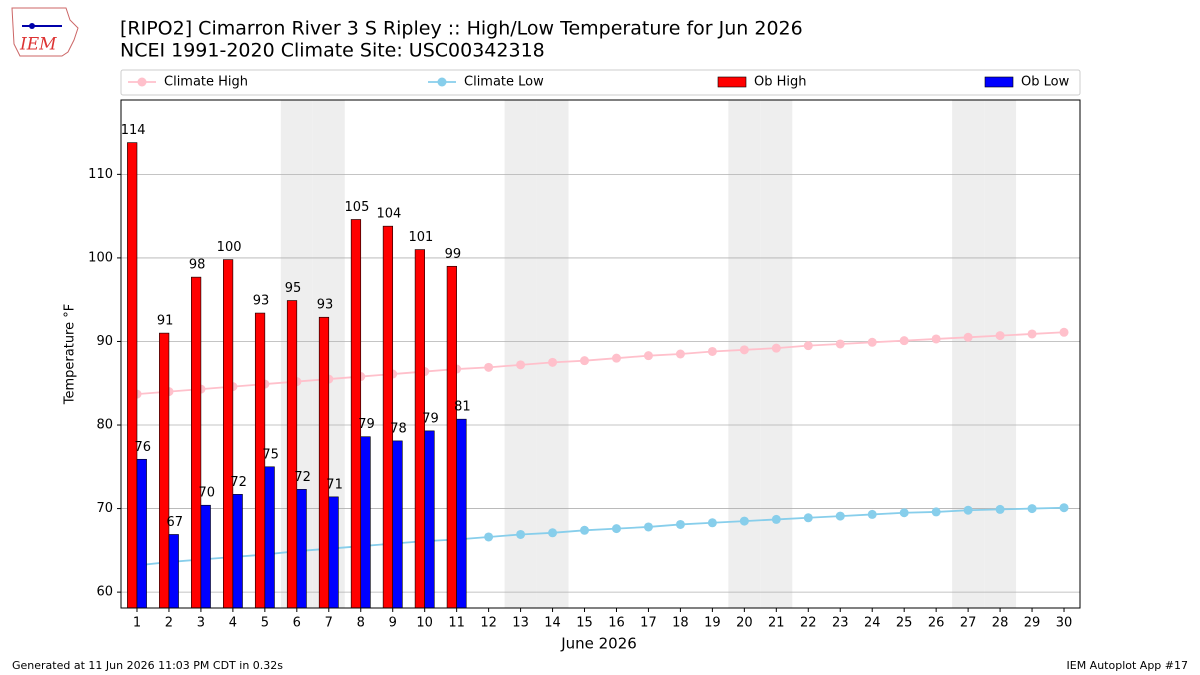  I want to click on x-tick-label: 21, so click(776, 623).